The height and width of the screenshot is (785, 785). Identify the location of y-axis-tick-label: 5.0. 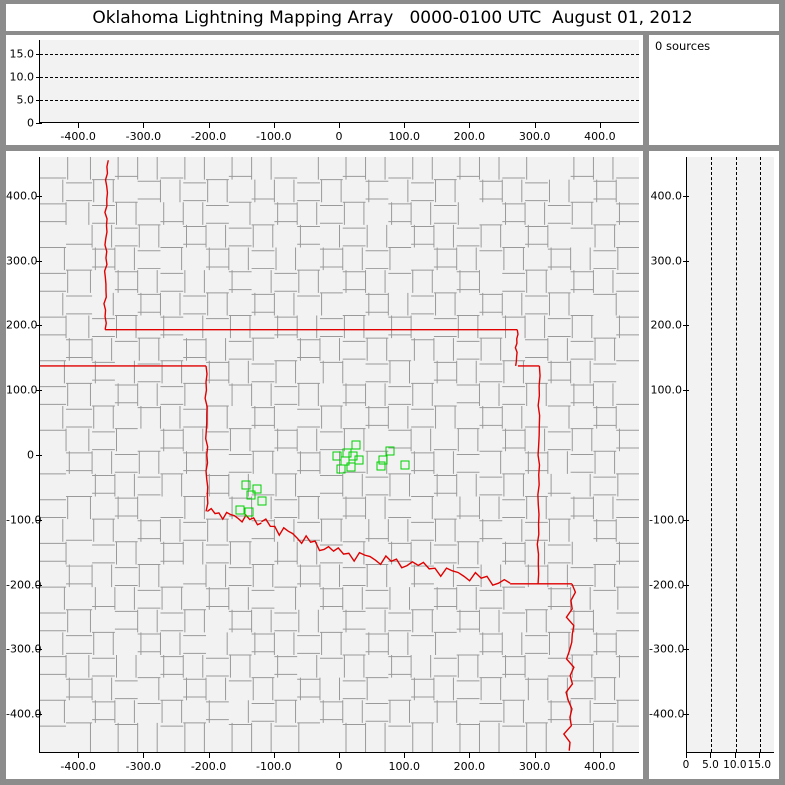
(25, 100).